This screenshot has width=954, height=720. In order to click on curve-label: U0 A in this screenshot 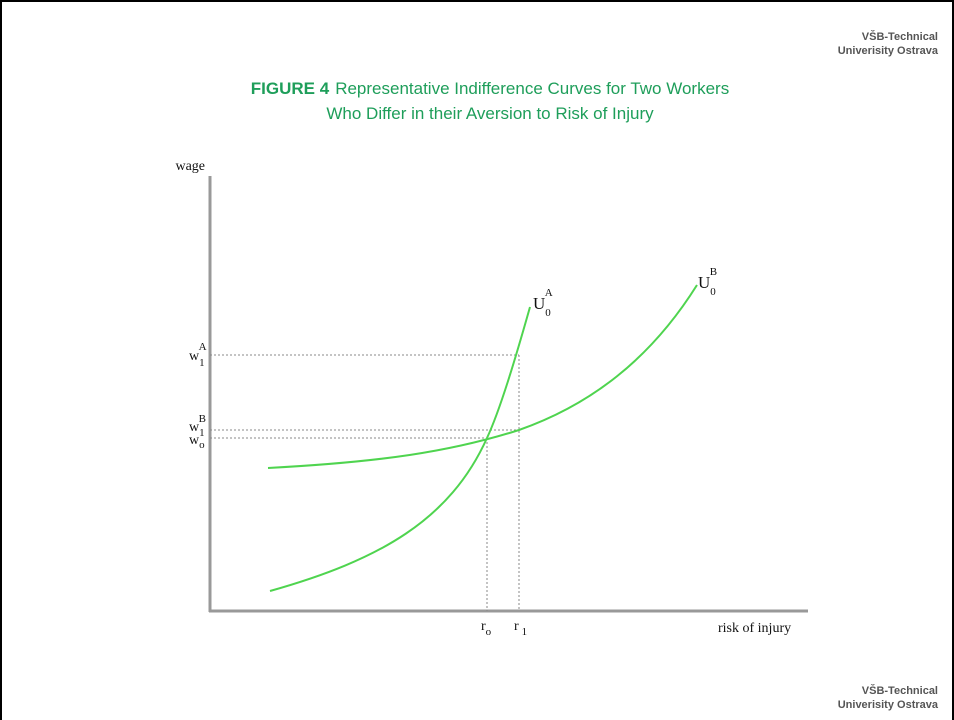, I will do `click(543, 303)`.